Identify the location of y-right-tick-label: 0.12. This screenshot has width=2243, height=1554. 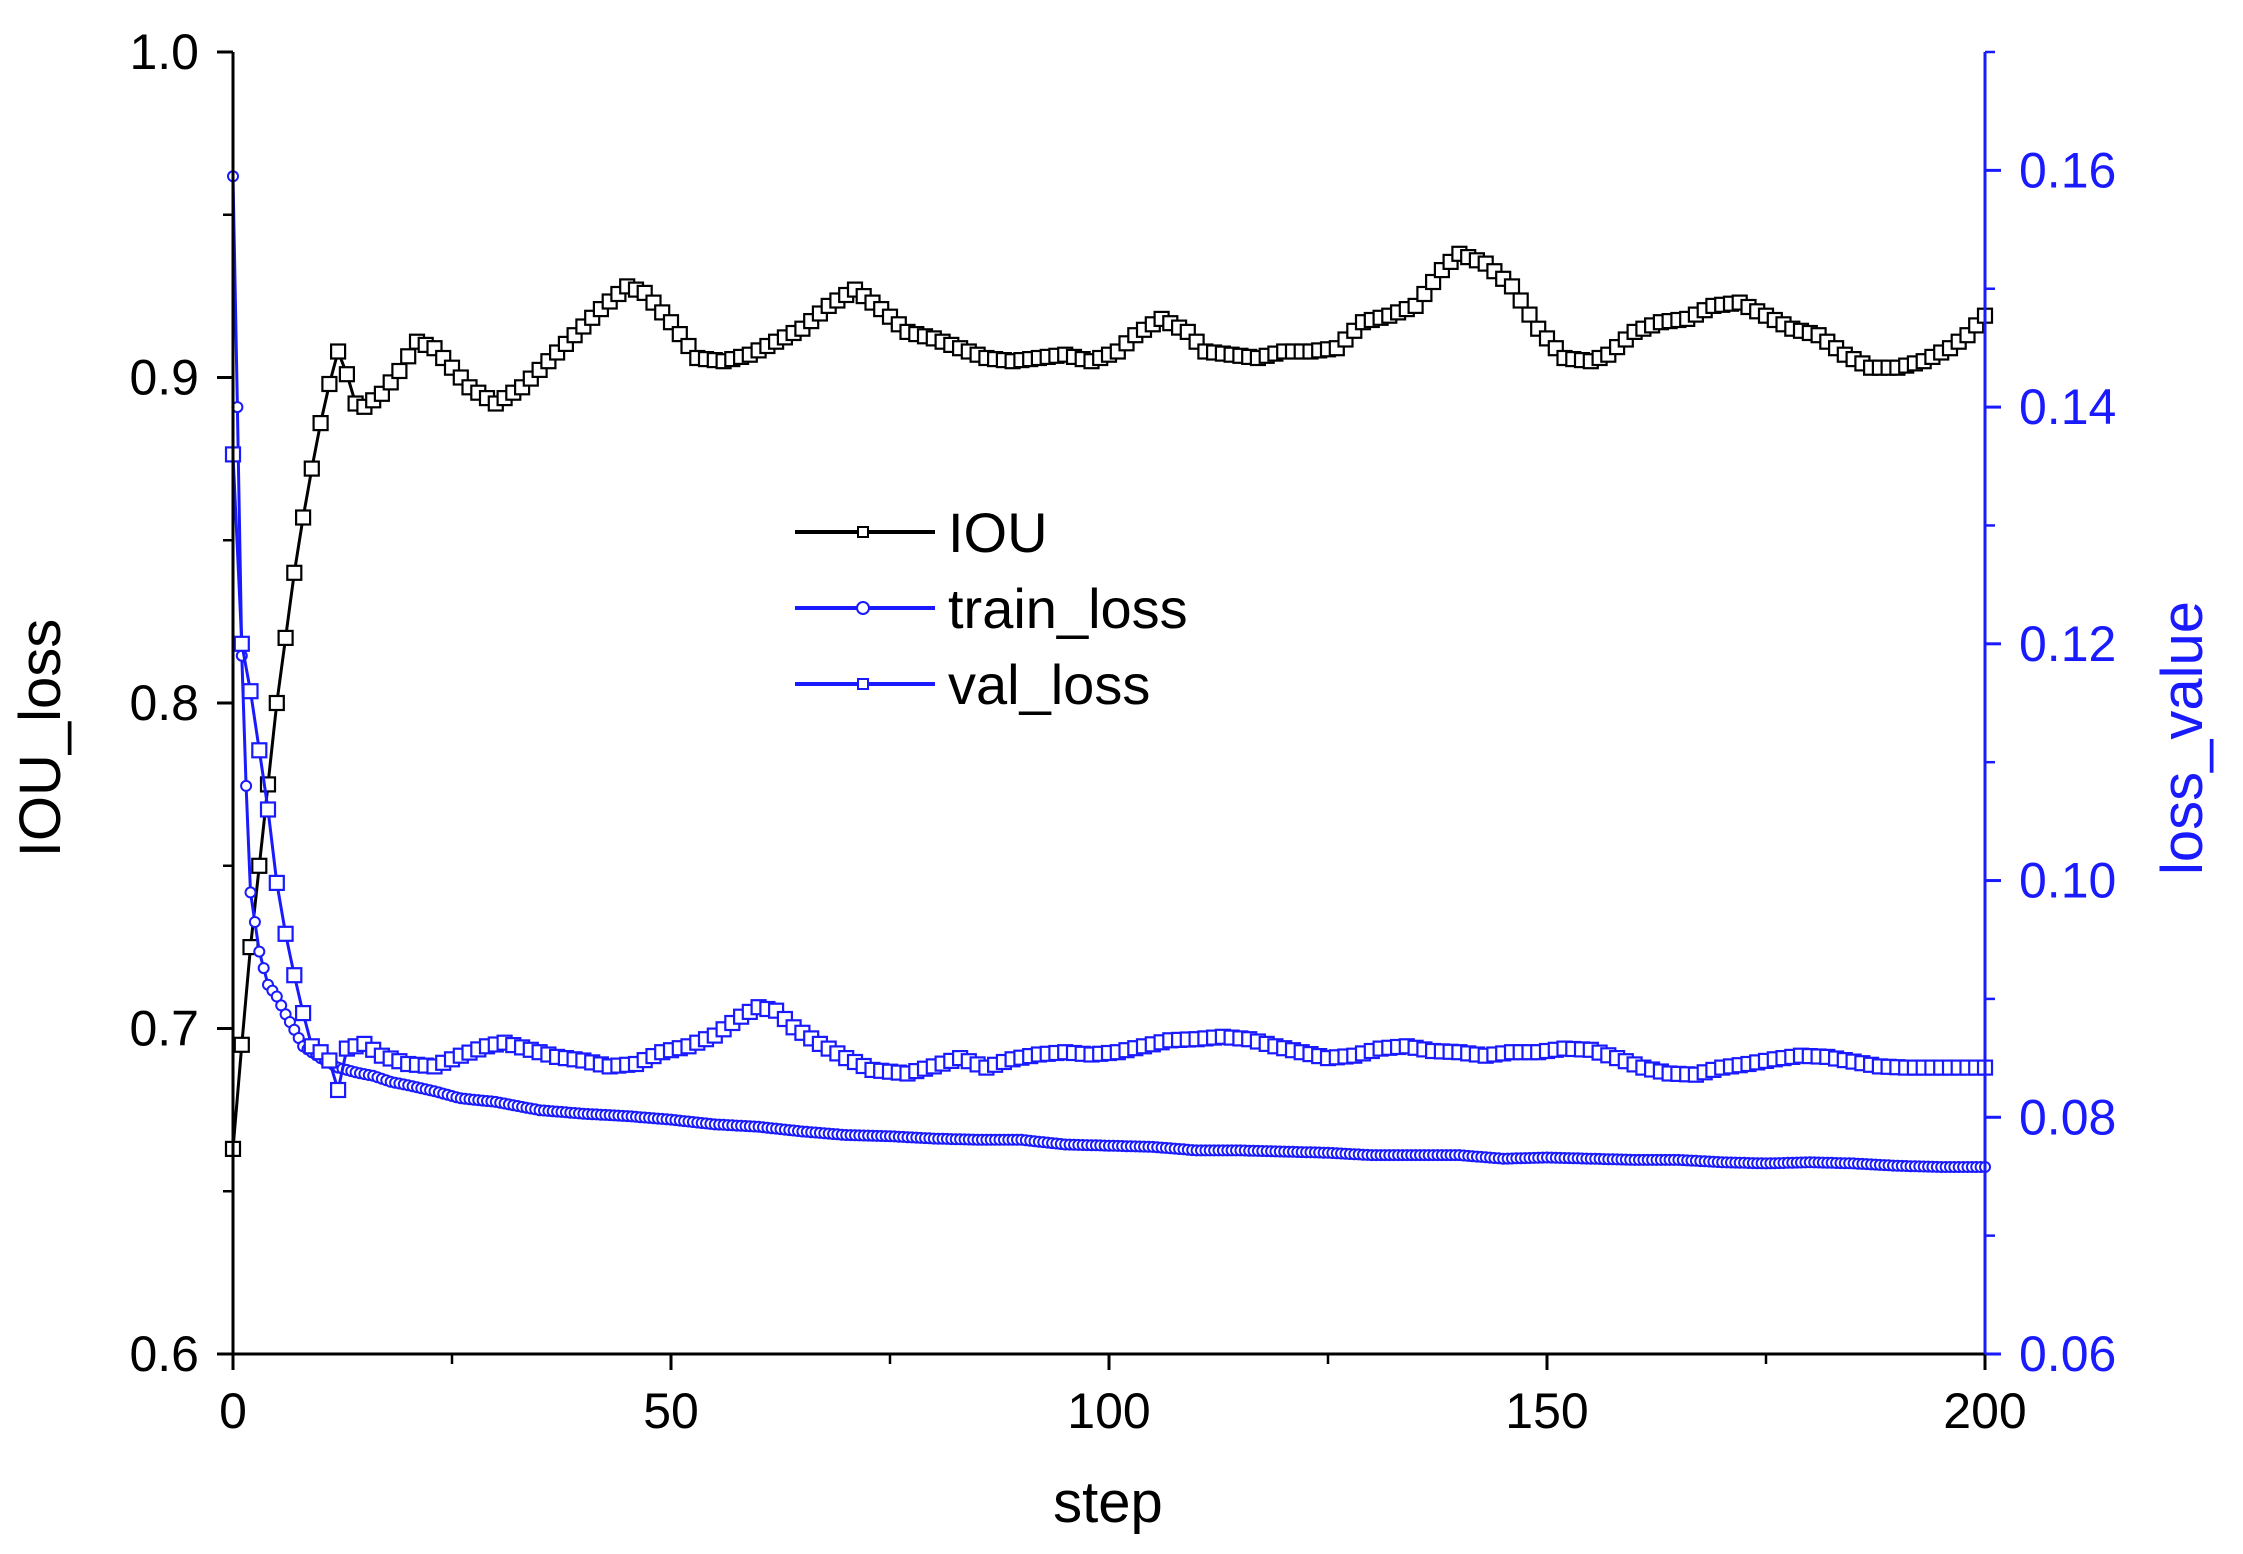
(2067, 644).